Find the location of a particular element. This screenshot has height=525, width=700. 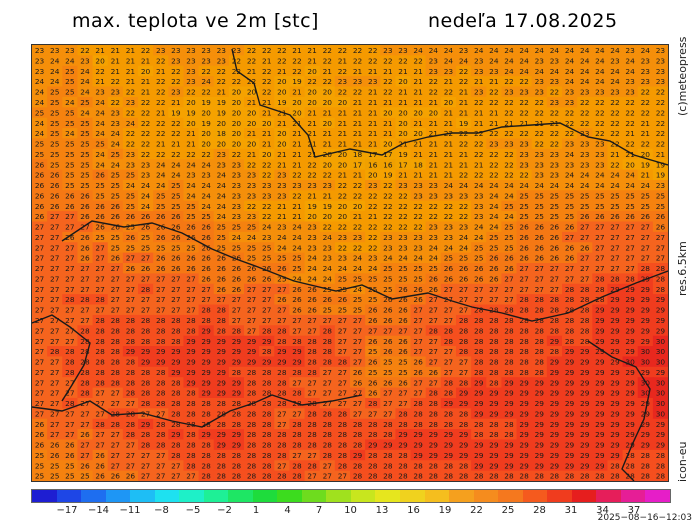

temperature-value: 18 is located at coordinates (418, 164).